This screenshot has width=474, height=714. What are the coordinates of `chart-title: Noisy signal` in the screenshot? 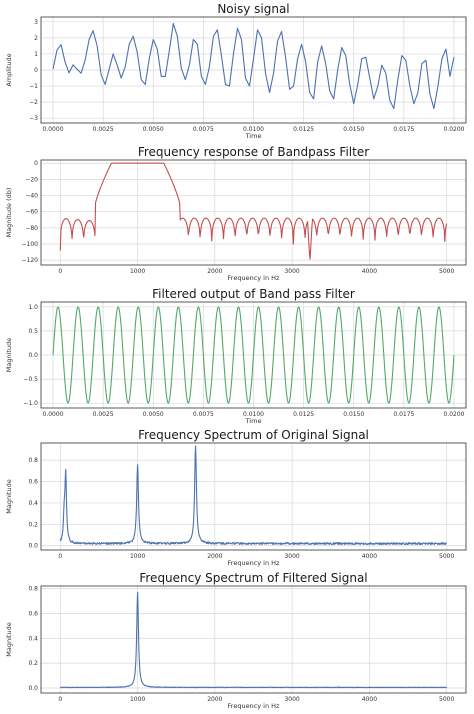 It's located at (253, 9).